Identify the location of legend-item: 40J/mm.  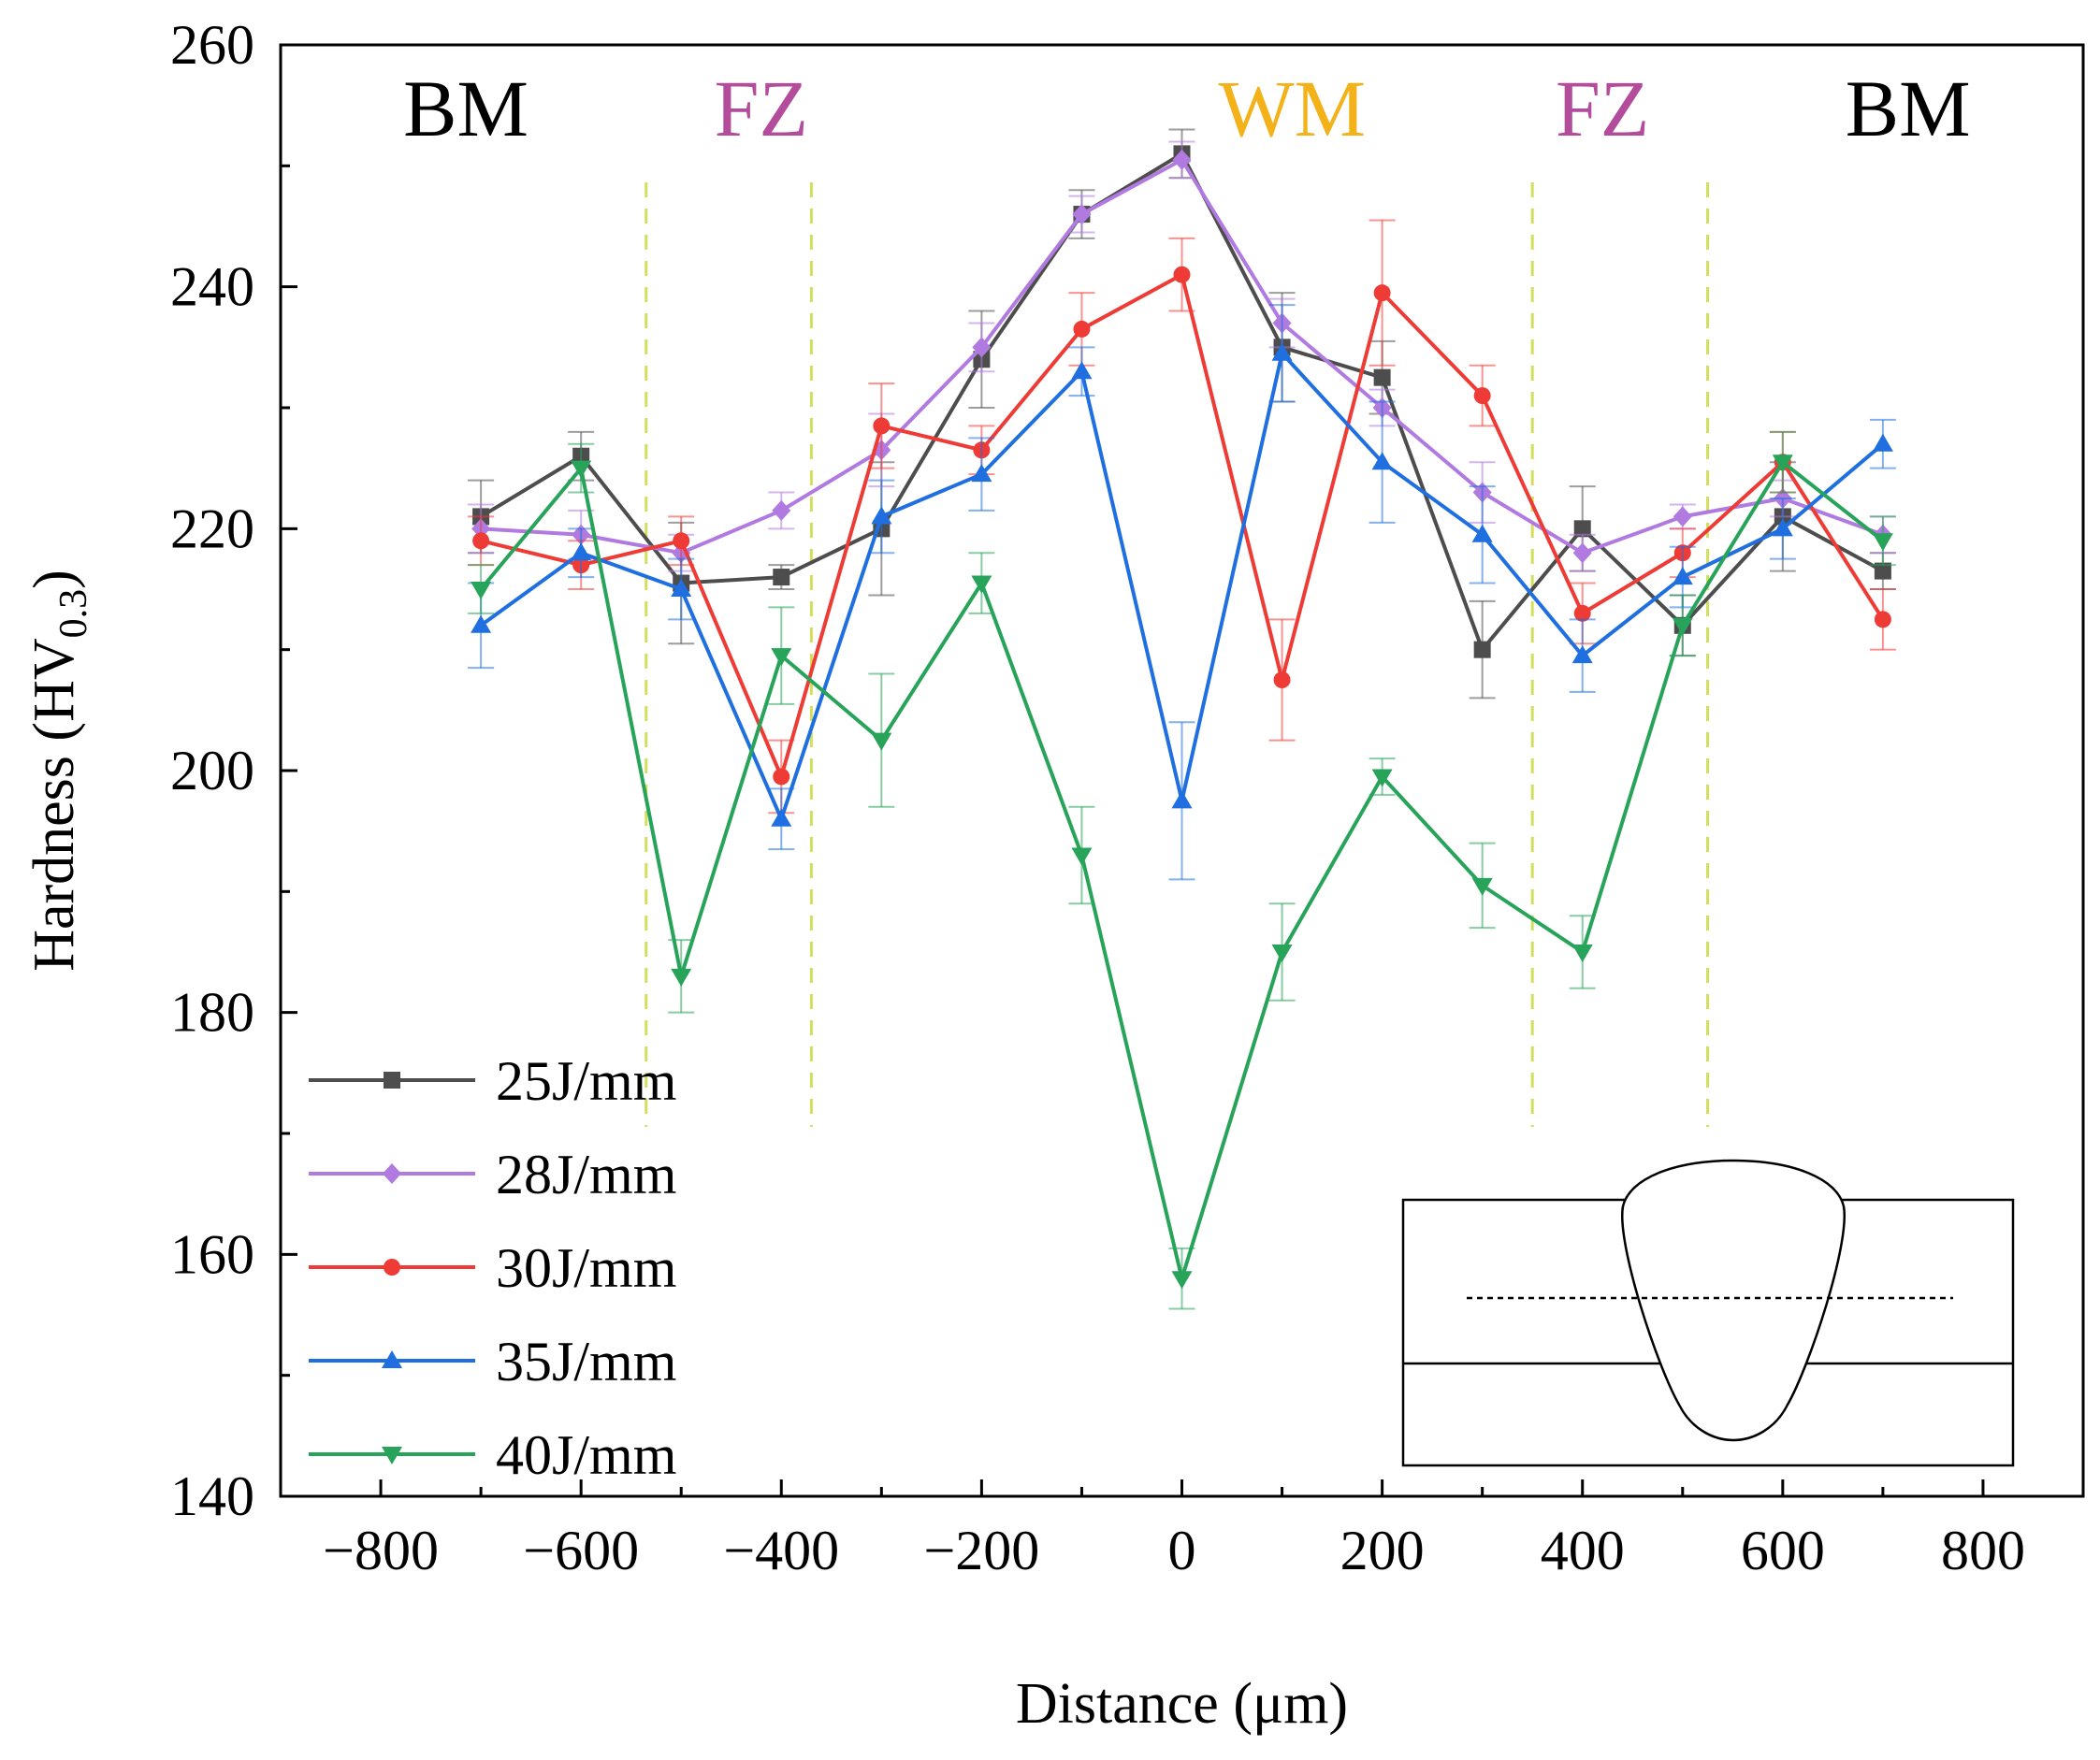
(493, 1455).